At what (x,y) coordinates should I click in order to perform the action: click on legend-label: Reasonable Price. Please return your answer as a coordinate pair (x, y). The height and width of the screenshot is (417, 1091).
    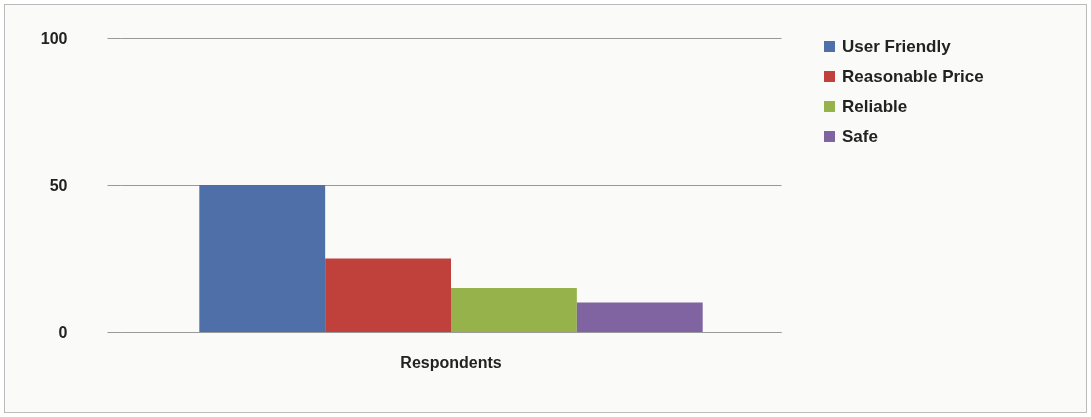
    Looking at the image, I should click on (913, 76).